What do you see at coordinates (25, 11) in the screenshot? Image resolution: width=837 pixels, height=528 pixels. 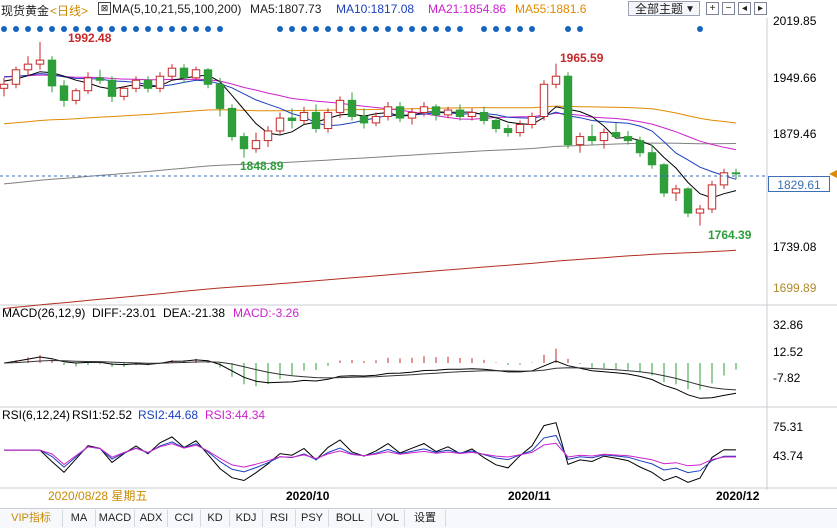 I see `symbol-title: 现货黄金` at bounding box center [25, 11].